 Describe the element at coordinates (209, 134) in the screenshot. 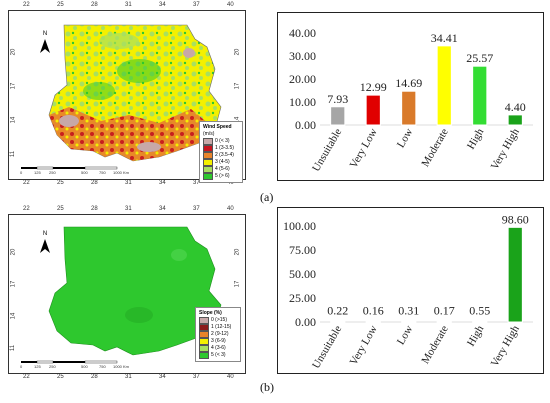

I see `legend-unit: (m/s)` at that location.